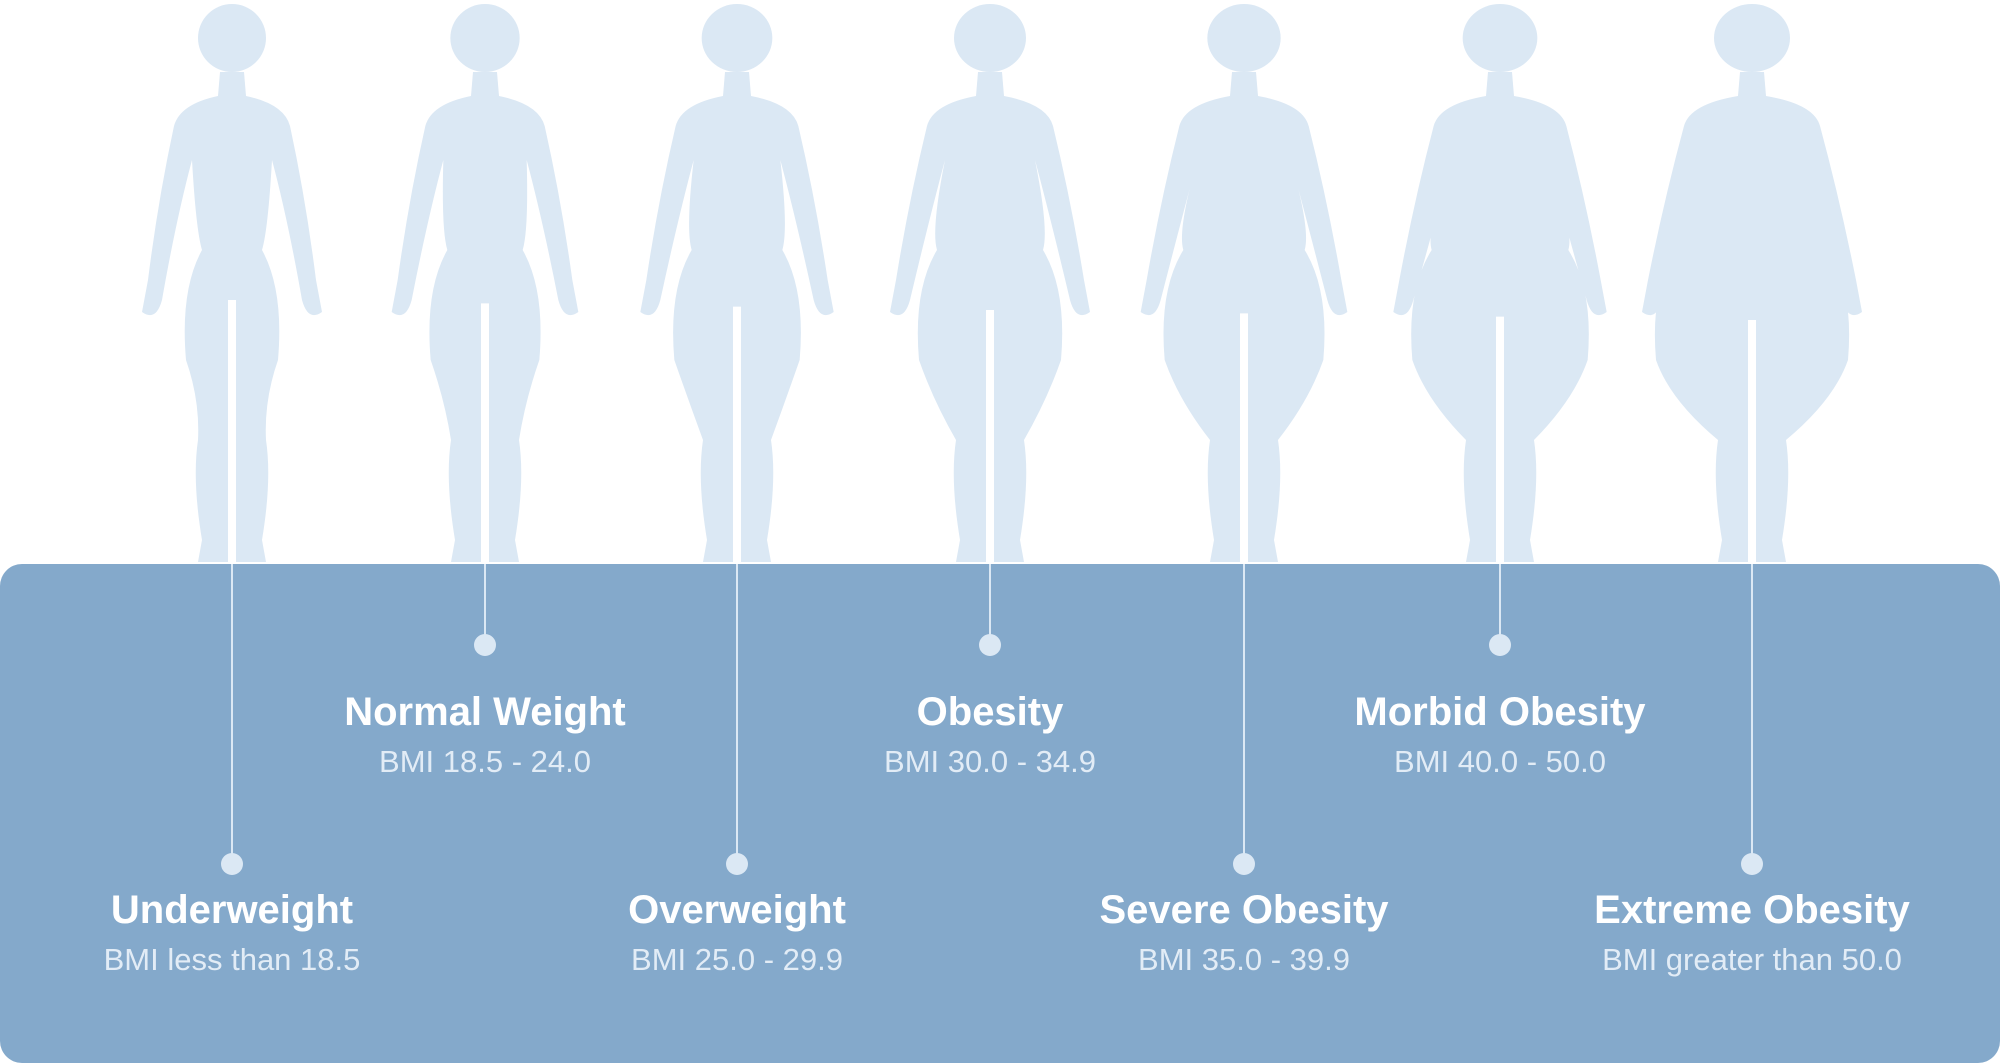  What do you see at coordinates (232, 933) in the screenshot?
I see `category-label-underweight: Underweight BMI less than 18.5` at bounding box center [232, 933].